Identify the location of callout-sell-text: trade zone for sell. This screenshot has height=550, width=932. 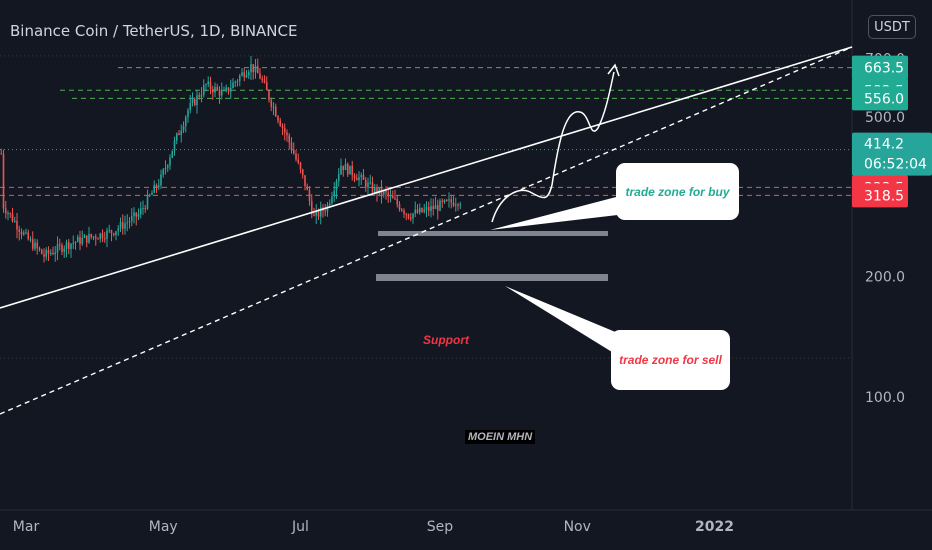
(670, 360).